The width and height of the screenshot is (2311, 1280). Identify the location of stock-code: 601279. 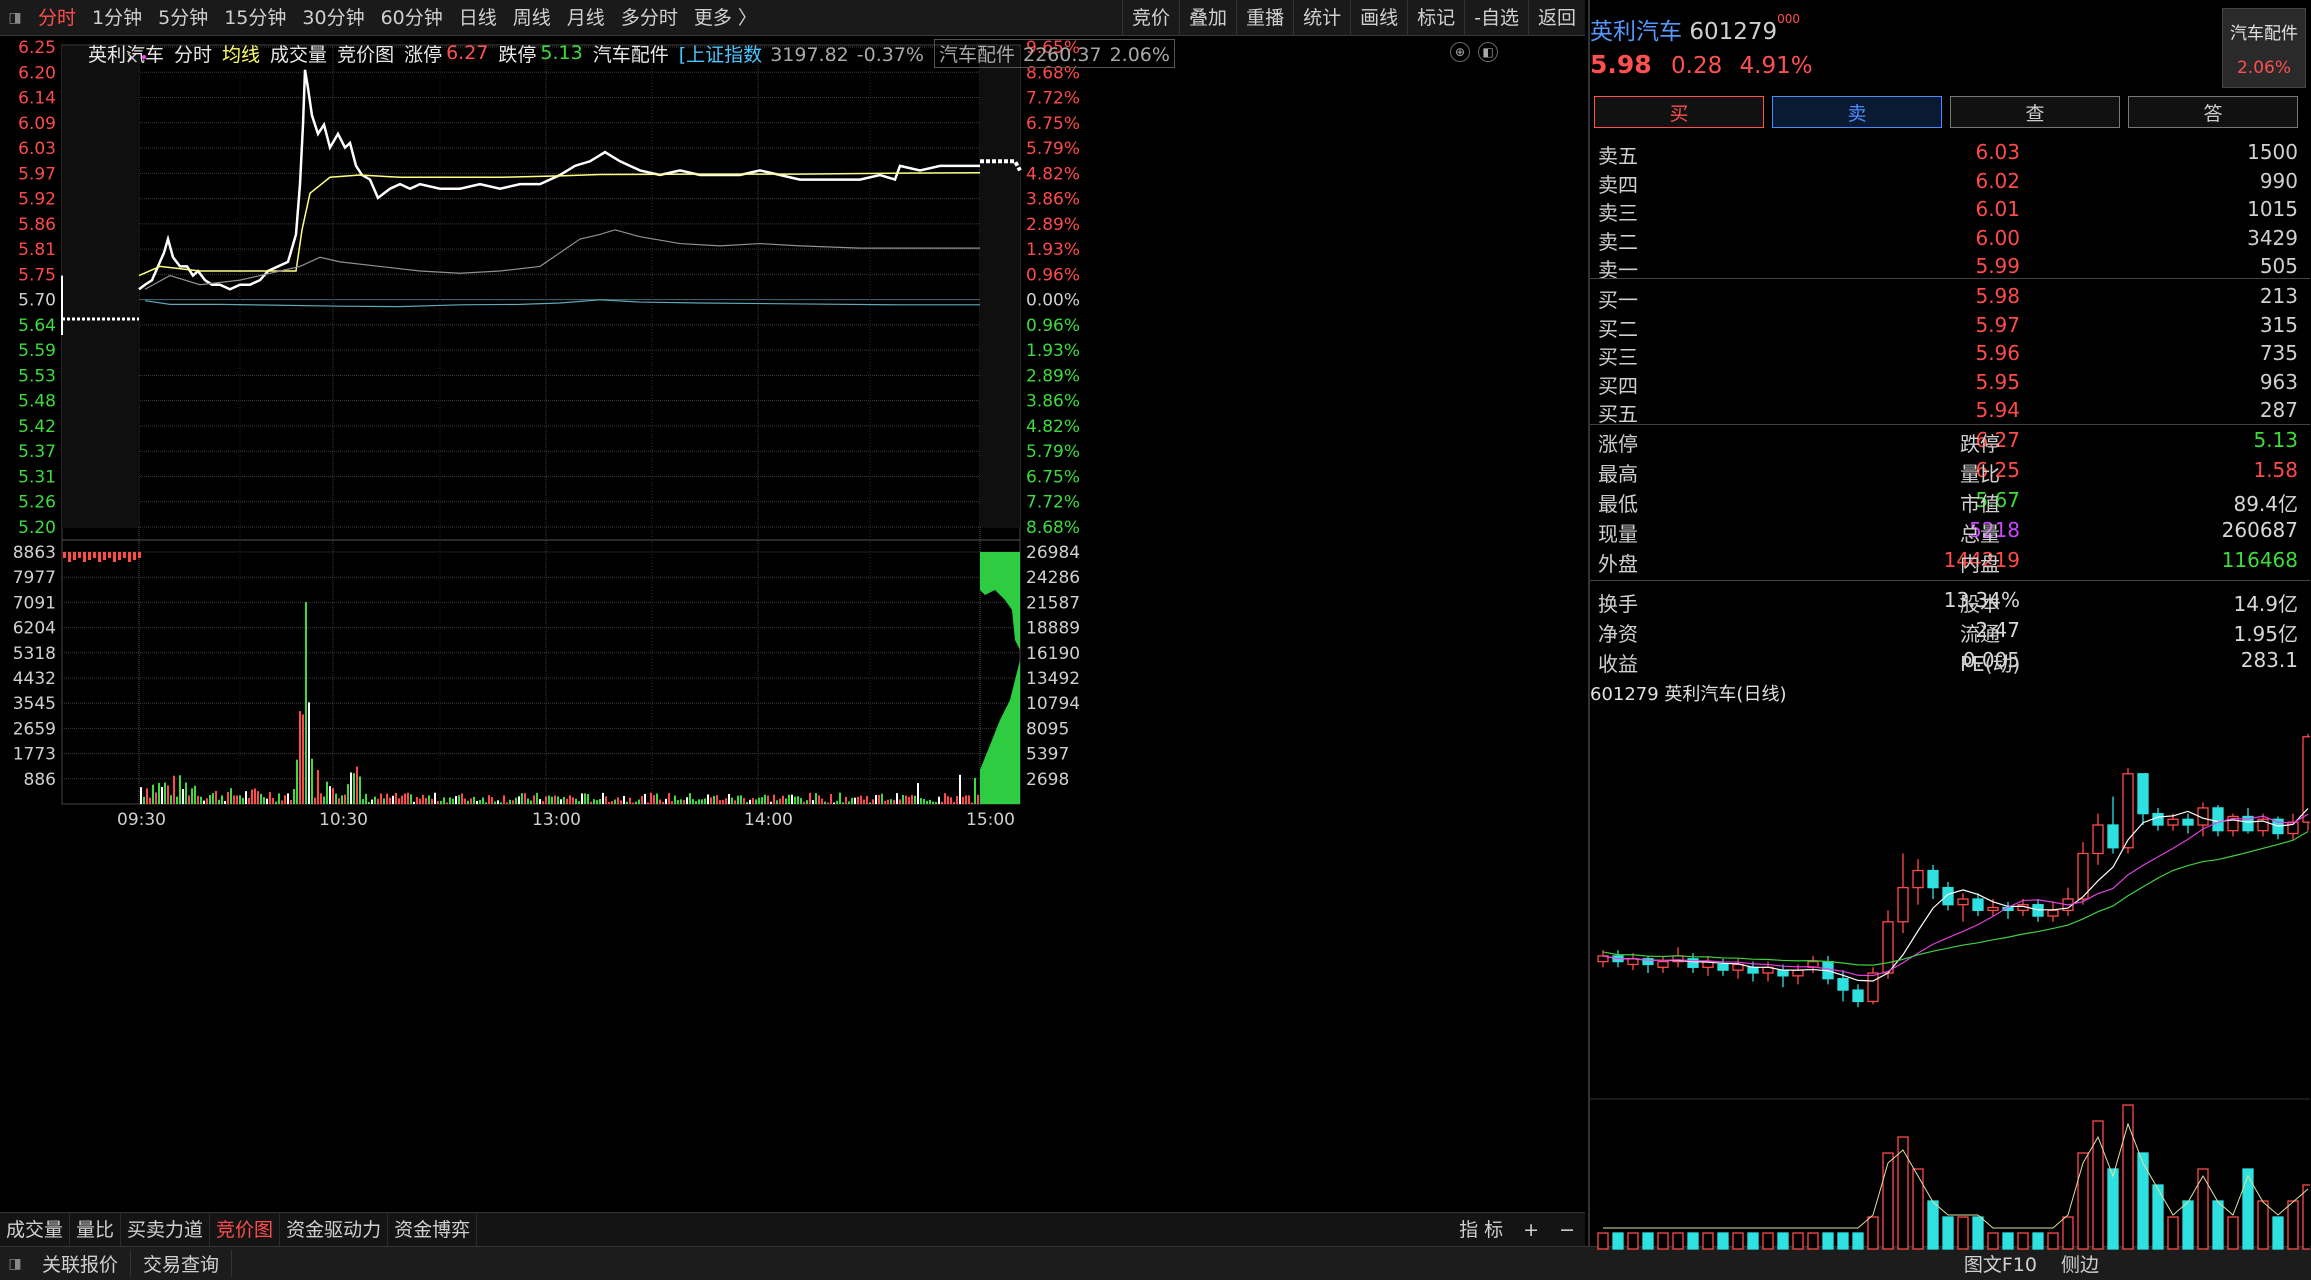
(1733, 32).